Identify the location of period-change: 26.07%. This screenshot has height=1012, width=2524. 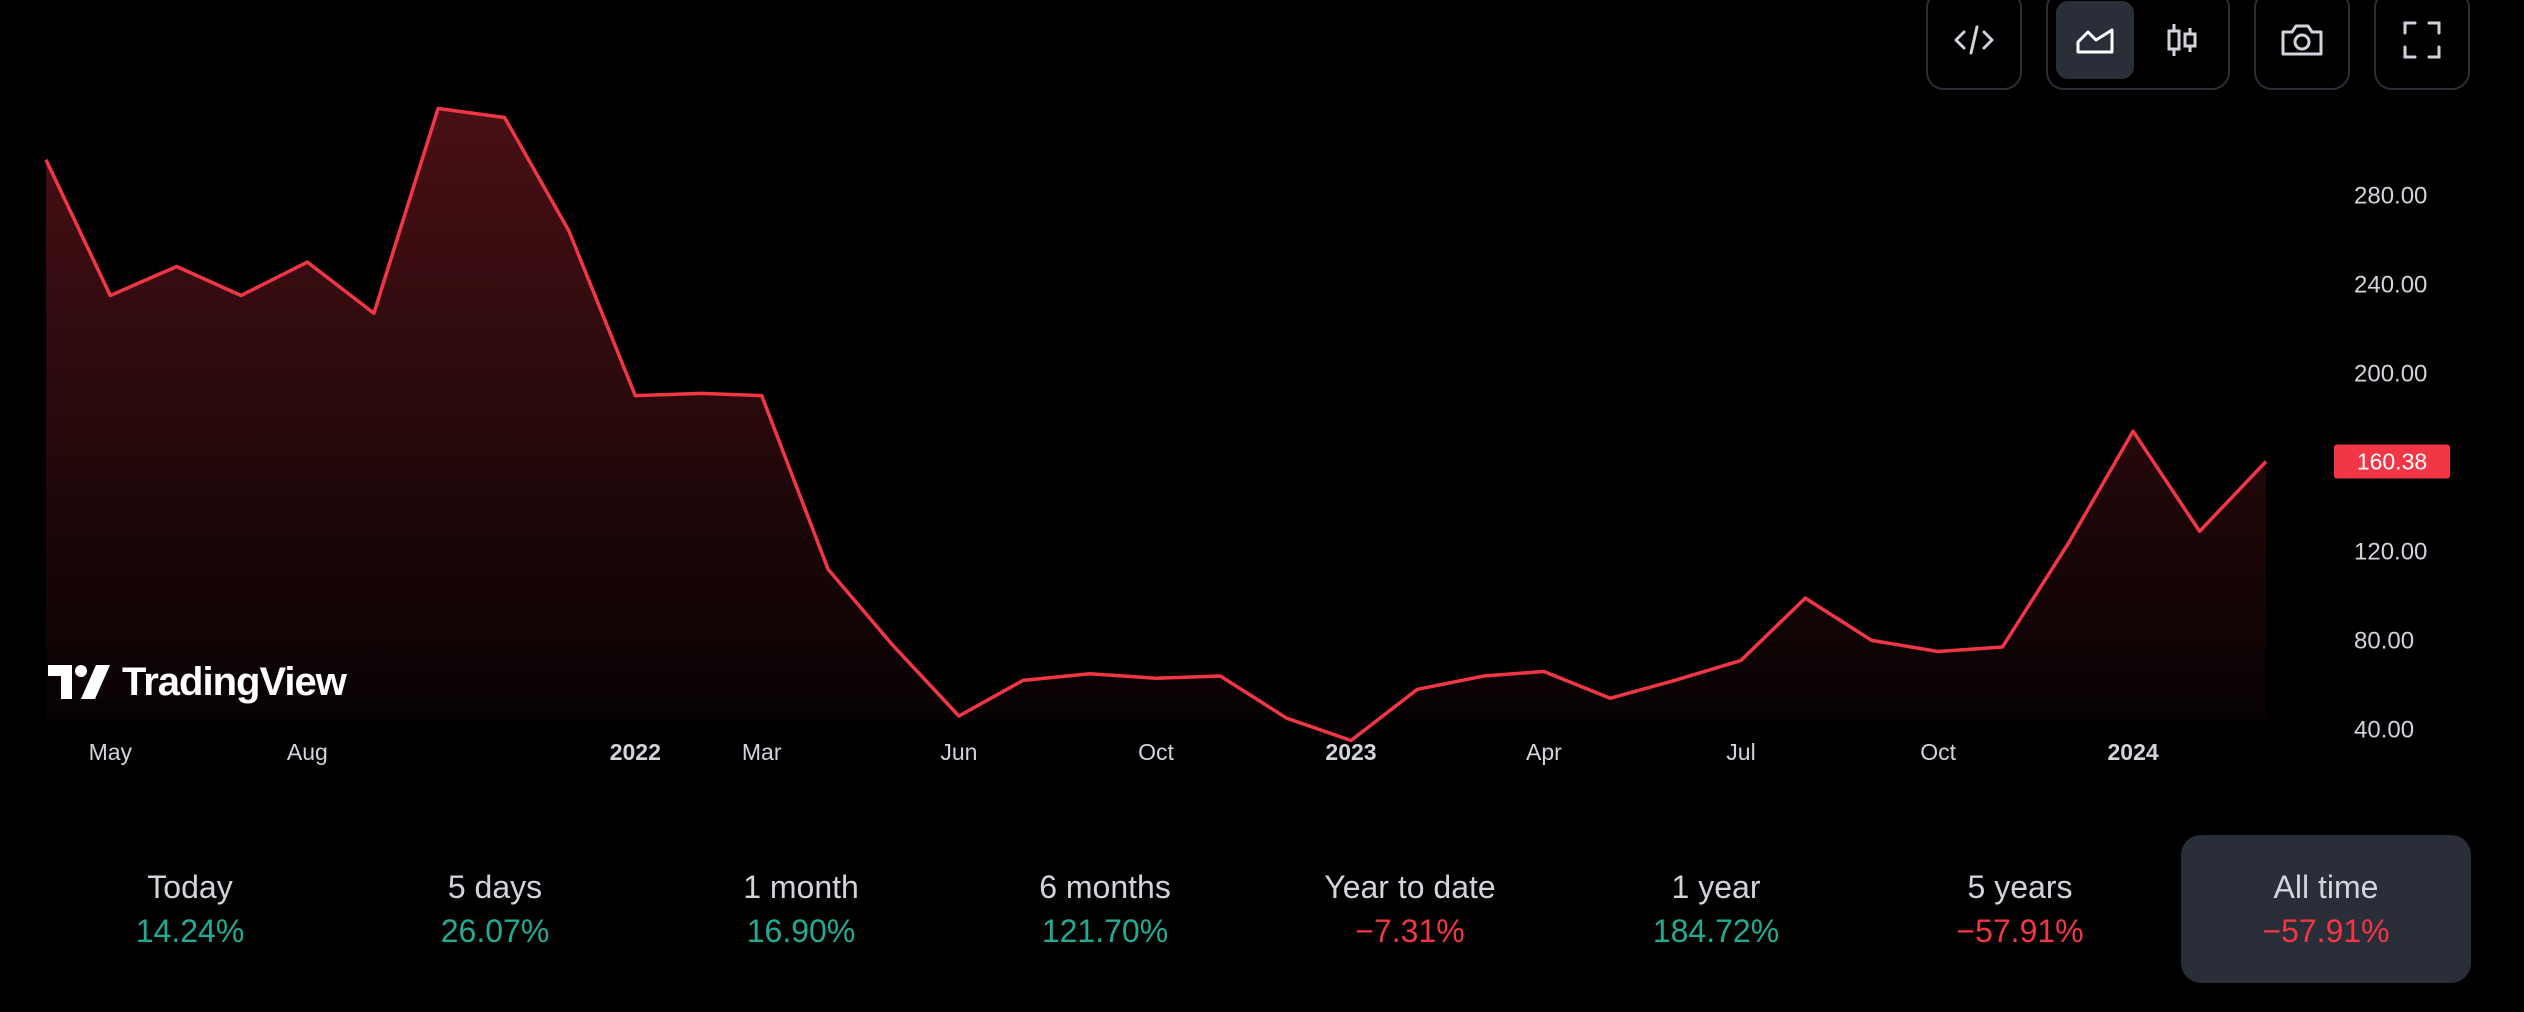
(495, 931).